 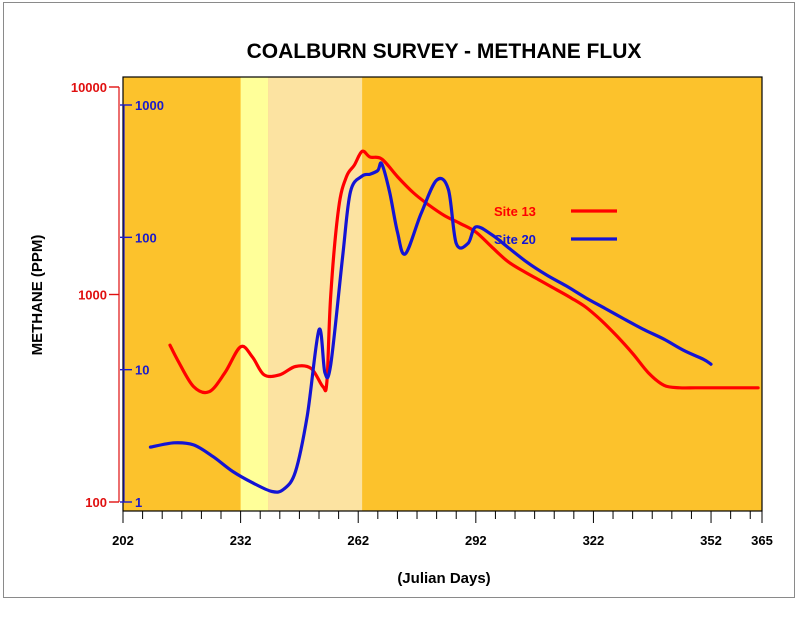 I want to click on y-right-tick-label: 1, so click(x=138, y=502).